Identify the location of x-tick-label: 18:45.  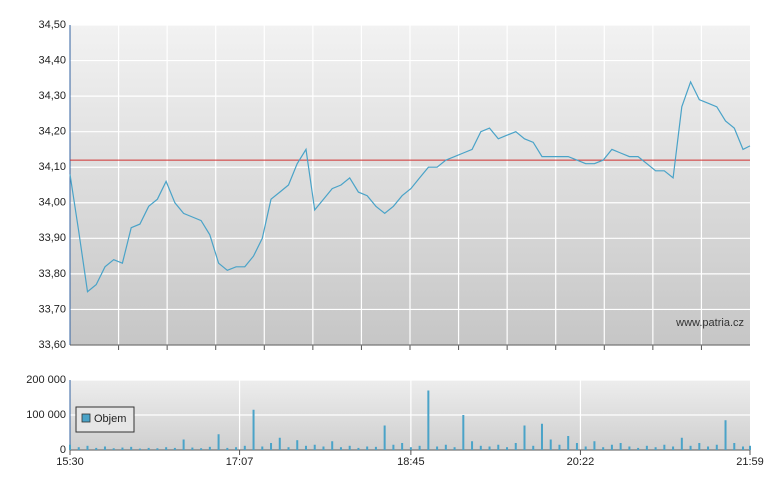
(411, 462).